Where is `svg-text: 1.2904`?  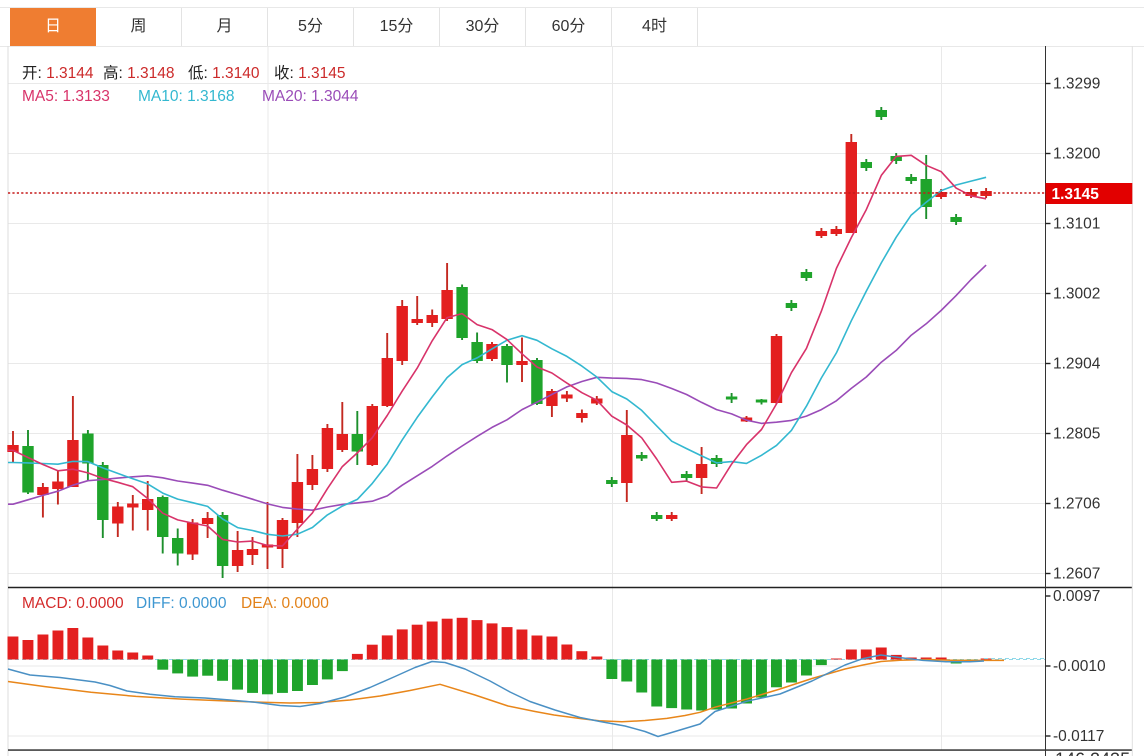 svg-text: 1.2904 is located at coordinates (1077, 364).